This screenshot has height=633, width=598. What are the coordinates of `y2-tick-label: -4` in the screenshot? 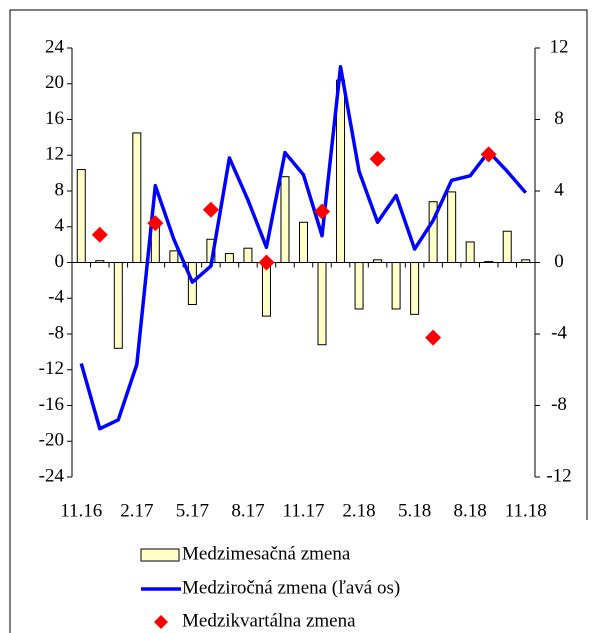 It's located at (559, 332).